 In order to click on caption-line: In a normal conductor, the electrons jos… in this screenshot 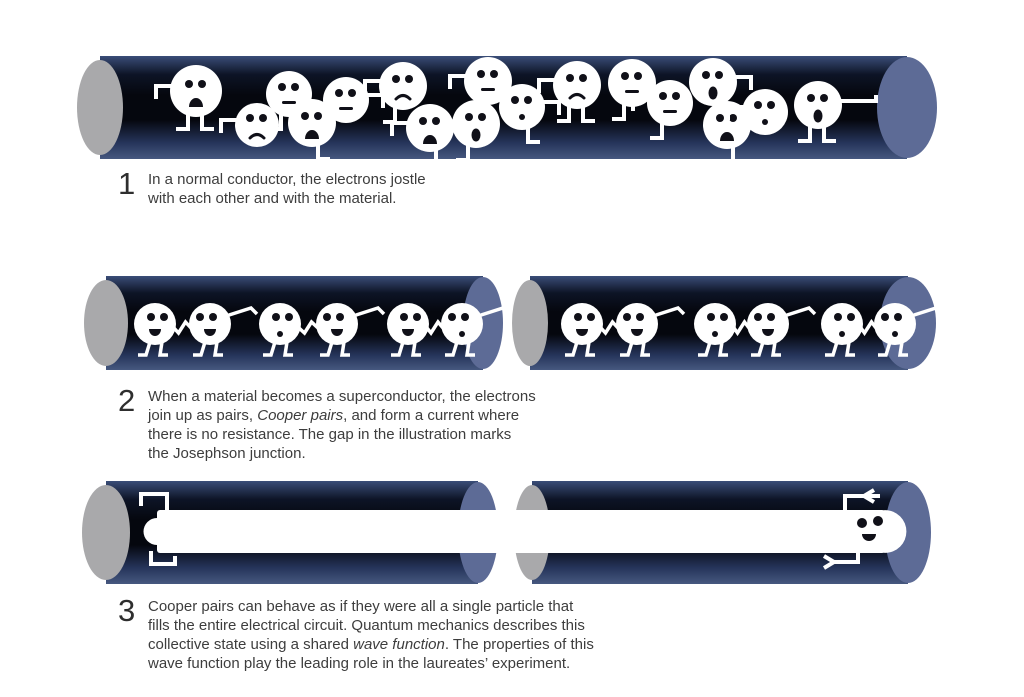, I will do `click(287, 179)`.